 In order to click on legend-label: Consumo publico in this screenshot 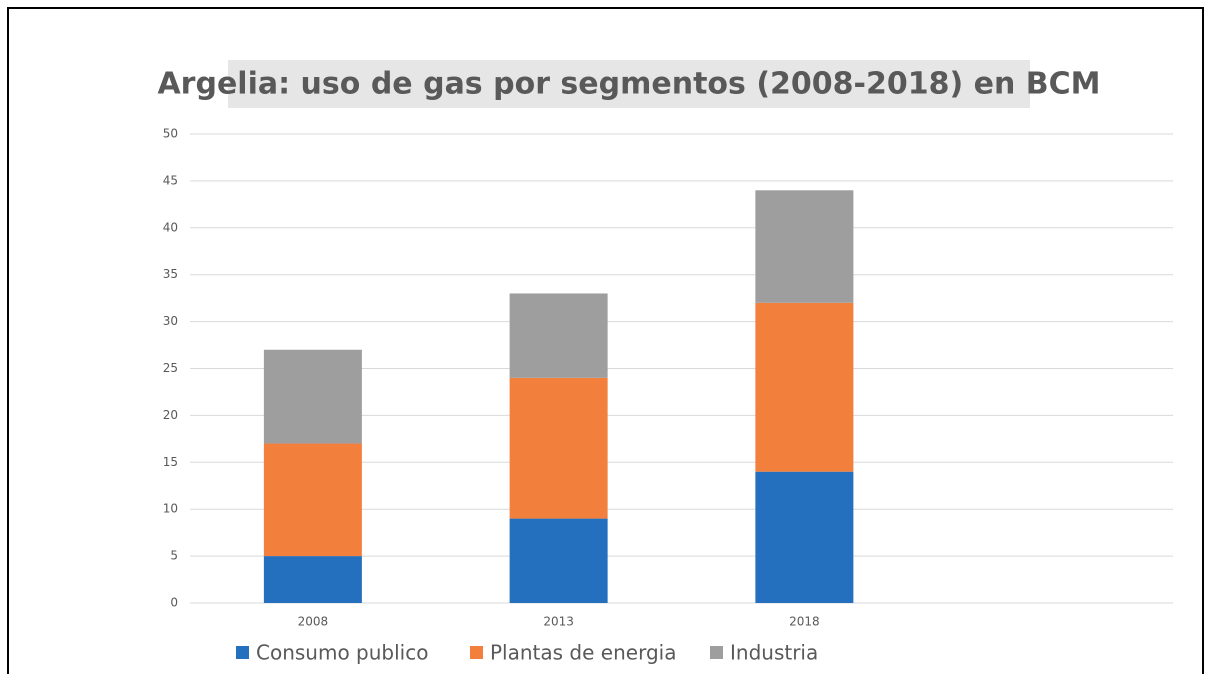, I will do `click(342, 653)`.